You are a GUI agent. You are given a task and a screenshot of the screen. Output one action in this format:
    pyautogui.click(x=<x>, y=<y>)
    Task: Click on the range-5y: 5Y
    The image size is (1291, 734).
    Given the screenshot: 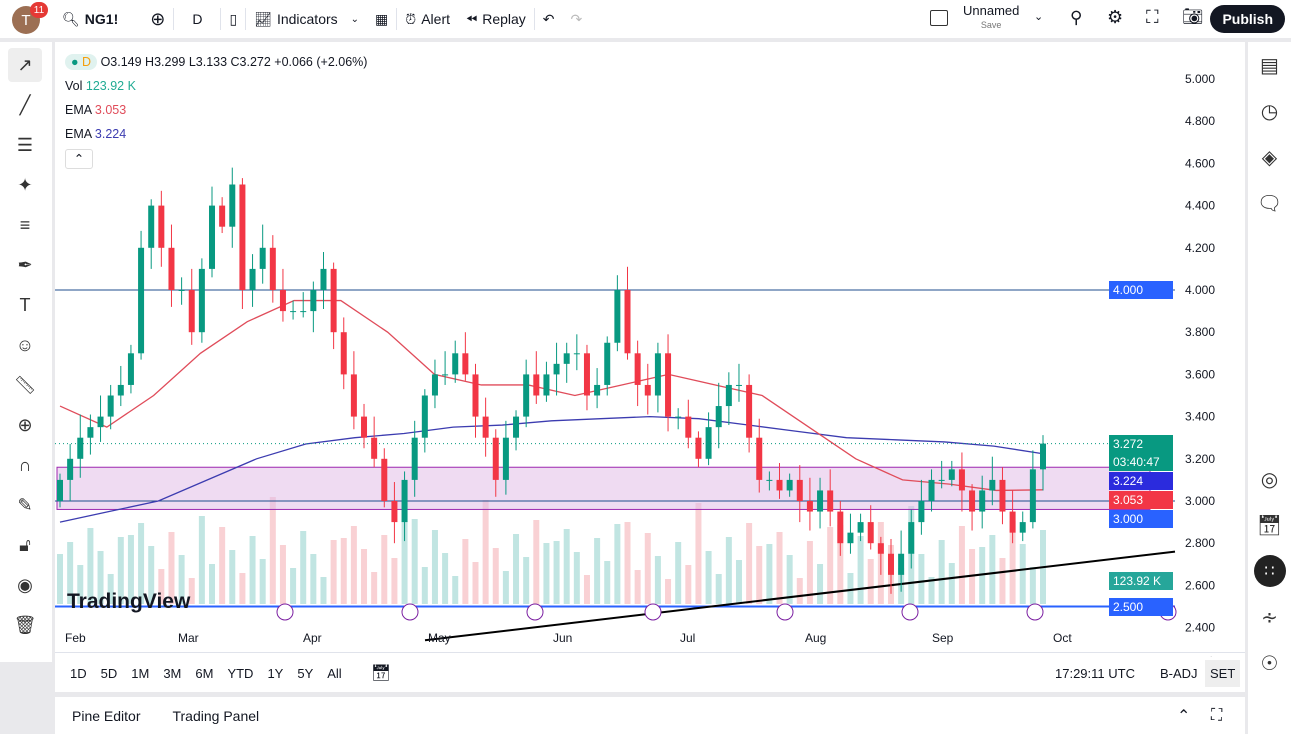 What is the action you would take?
    pyautogui.click(x=305, y=673)
    